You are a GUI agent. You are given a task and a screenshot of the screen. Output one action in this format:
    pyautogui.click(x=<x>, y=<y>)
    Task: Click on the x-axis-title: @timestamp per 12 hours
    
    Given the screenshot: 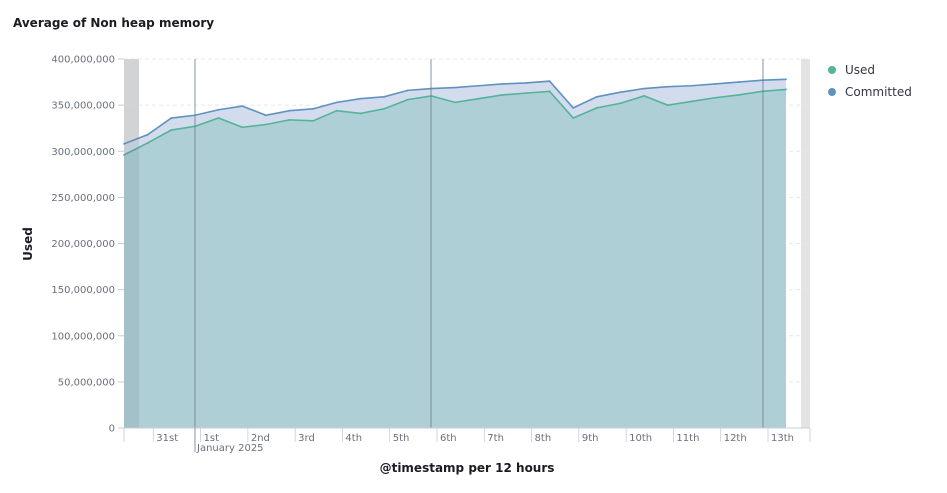 What is the action you would take?
    pyautogui.click(x=467, y=468)
    